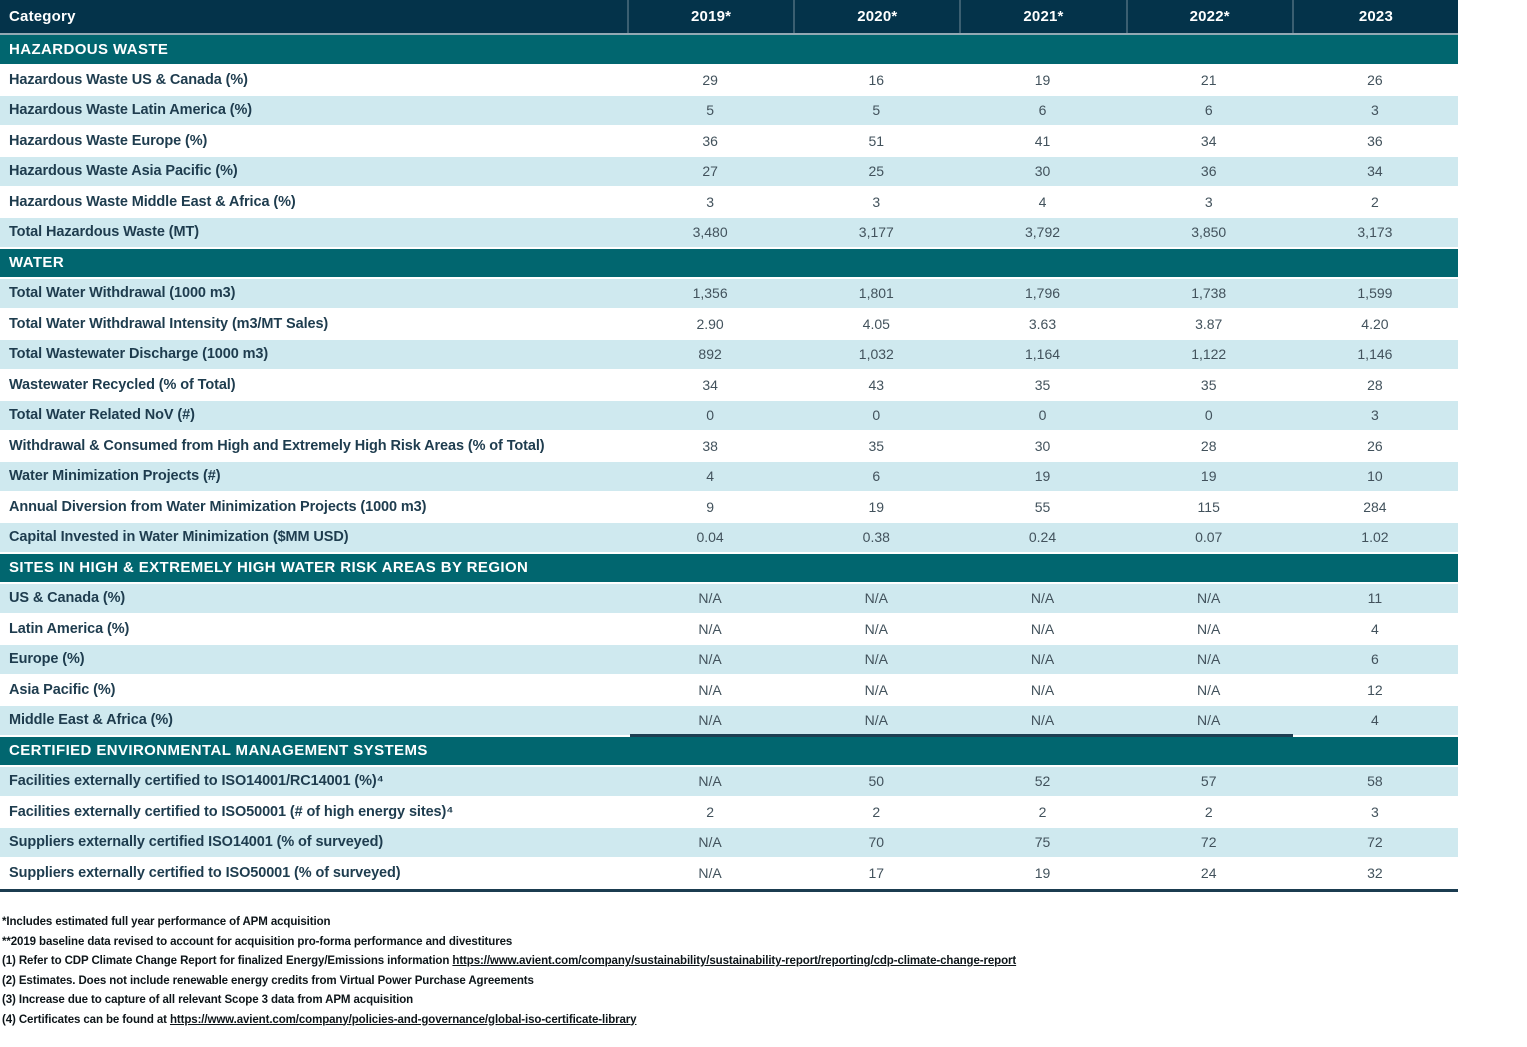 The width and height of the screenshot is (1527, 1047). I want to click on row-label: Asia Pacific (%), so click(62, 689).